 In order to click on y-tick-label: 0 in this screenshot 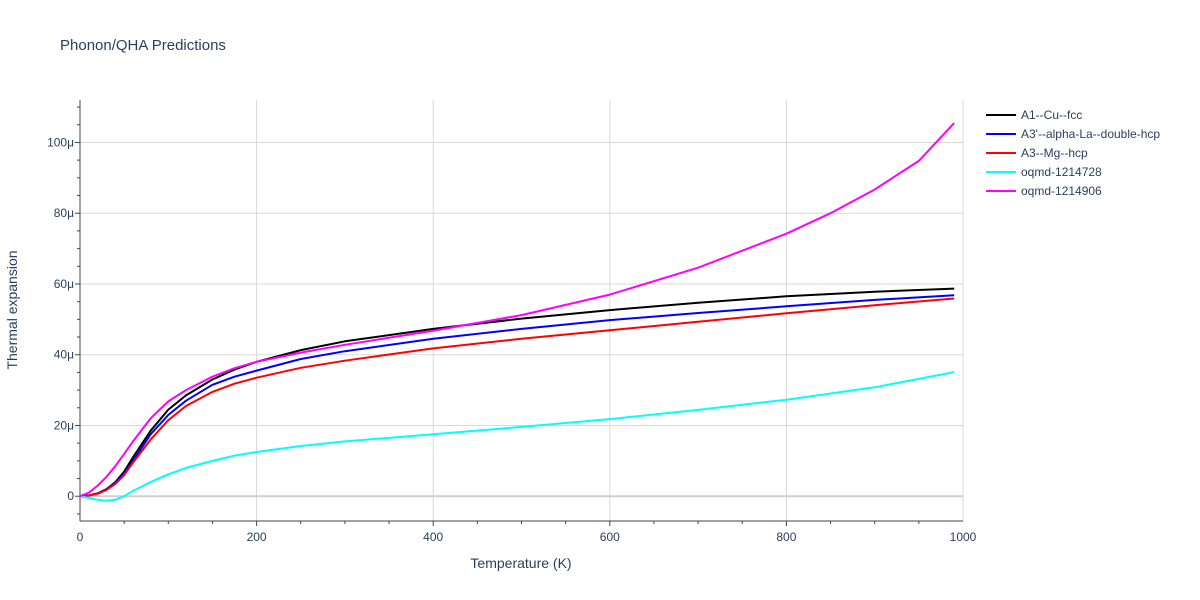, I will do `click(70, 496)`.